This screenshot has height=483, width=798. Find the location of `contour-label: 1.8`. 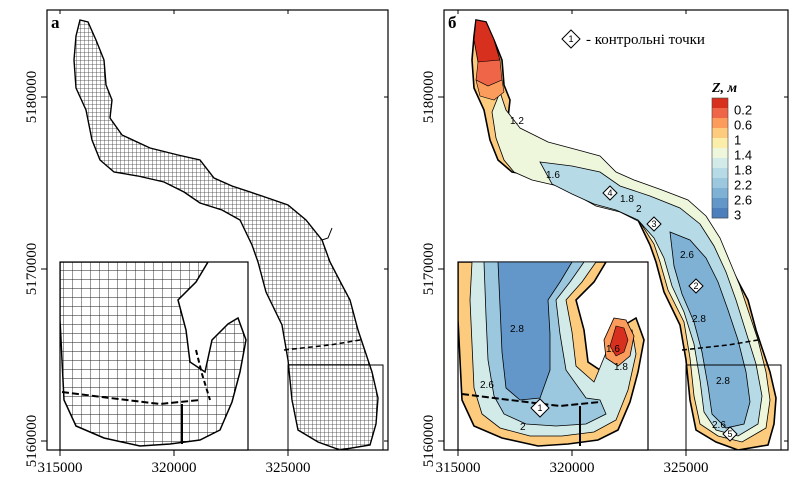

contour-label: 1.8 is located at coordinates (627, 199).